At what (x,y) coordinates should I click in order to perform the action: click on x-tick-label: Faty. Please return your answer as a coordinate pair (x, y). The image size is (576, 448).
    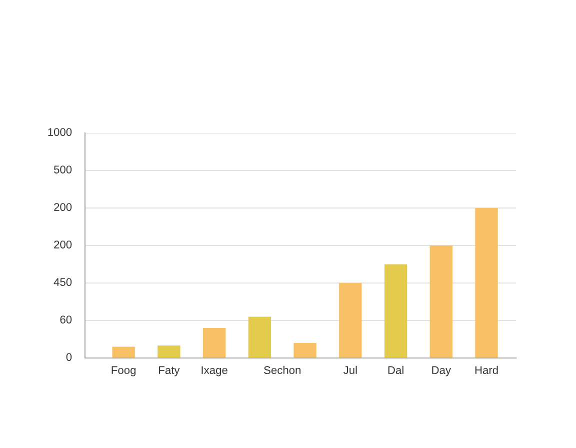
    Looking at the image, I should click on (169, 371).